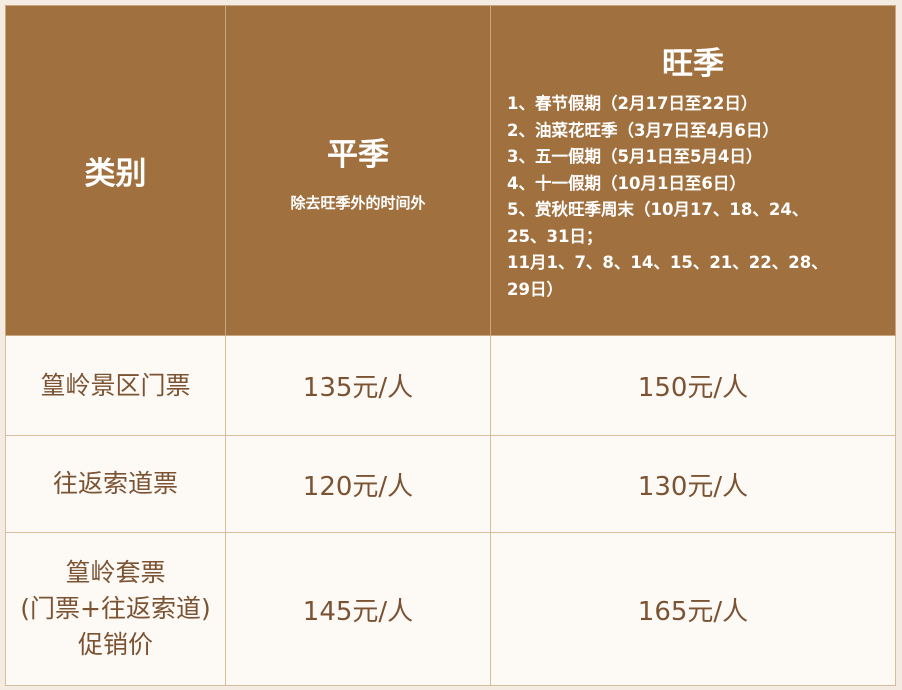 Image resolution: width=902 pixels, height=690 pixels. Describe the element at coordinates (658, 209) in the screenshot. I see `peak-period: 5、赏秋旺季周末（10月17、18、24、` at that location.